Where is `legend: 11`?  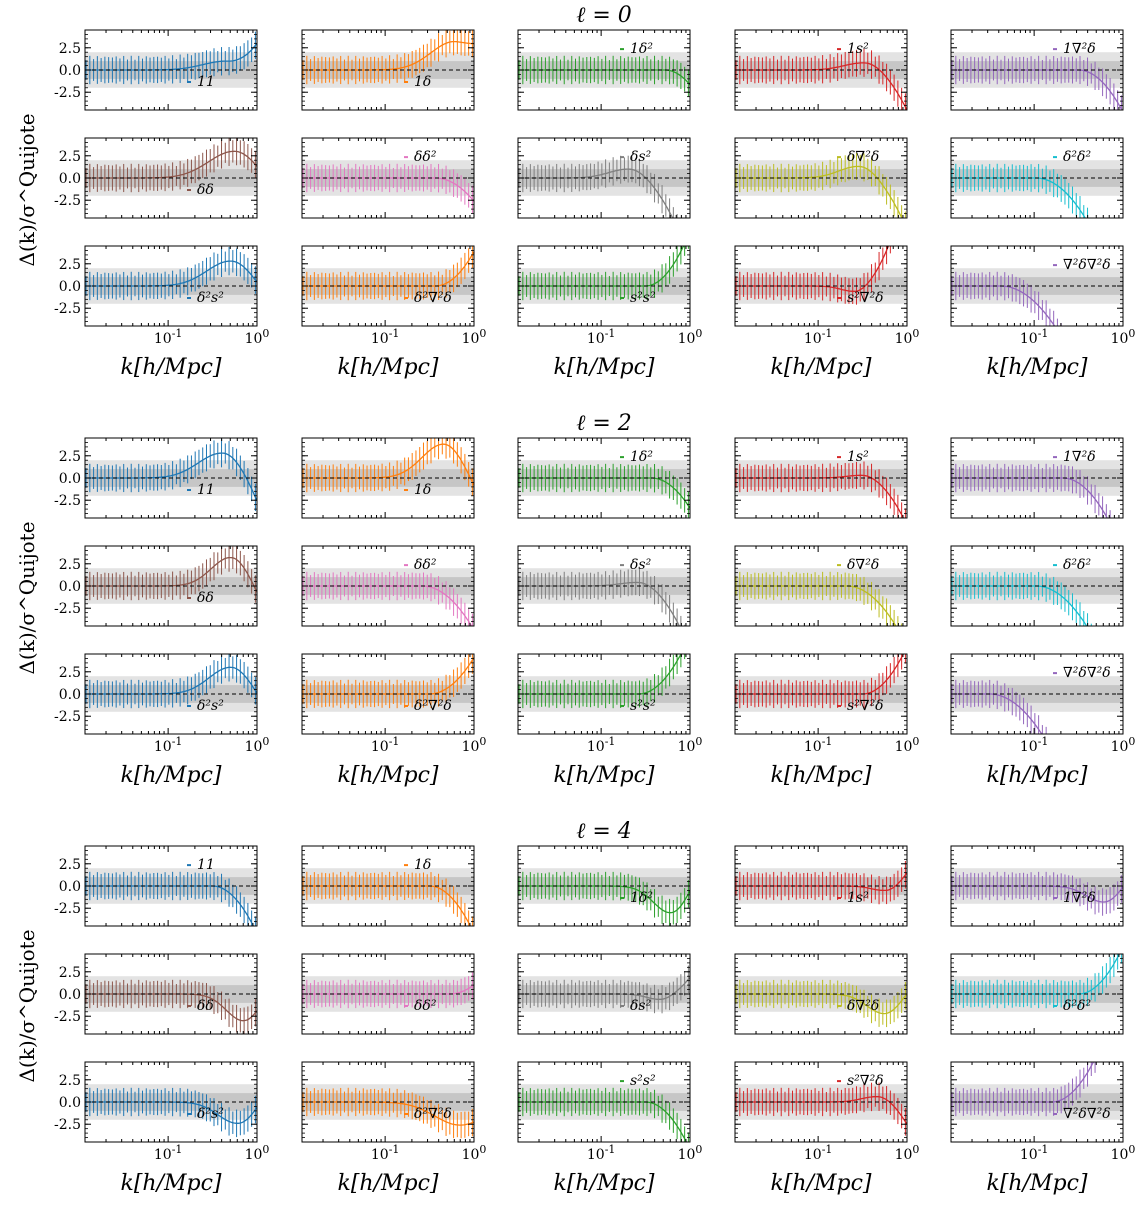
legend: 11 is located at coordinates (201, 865).